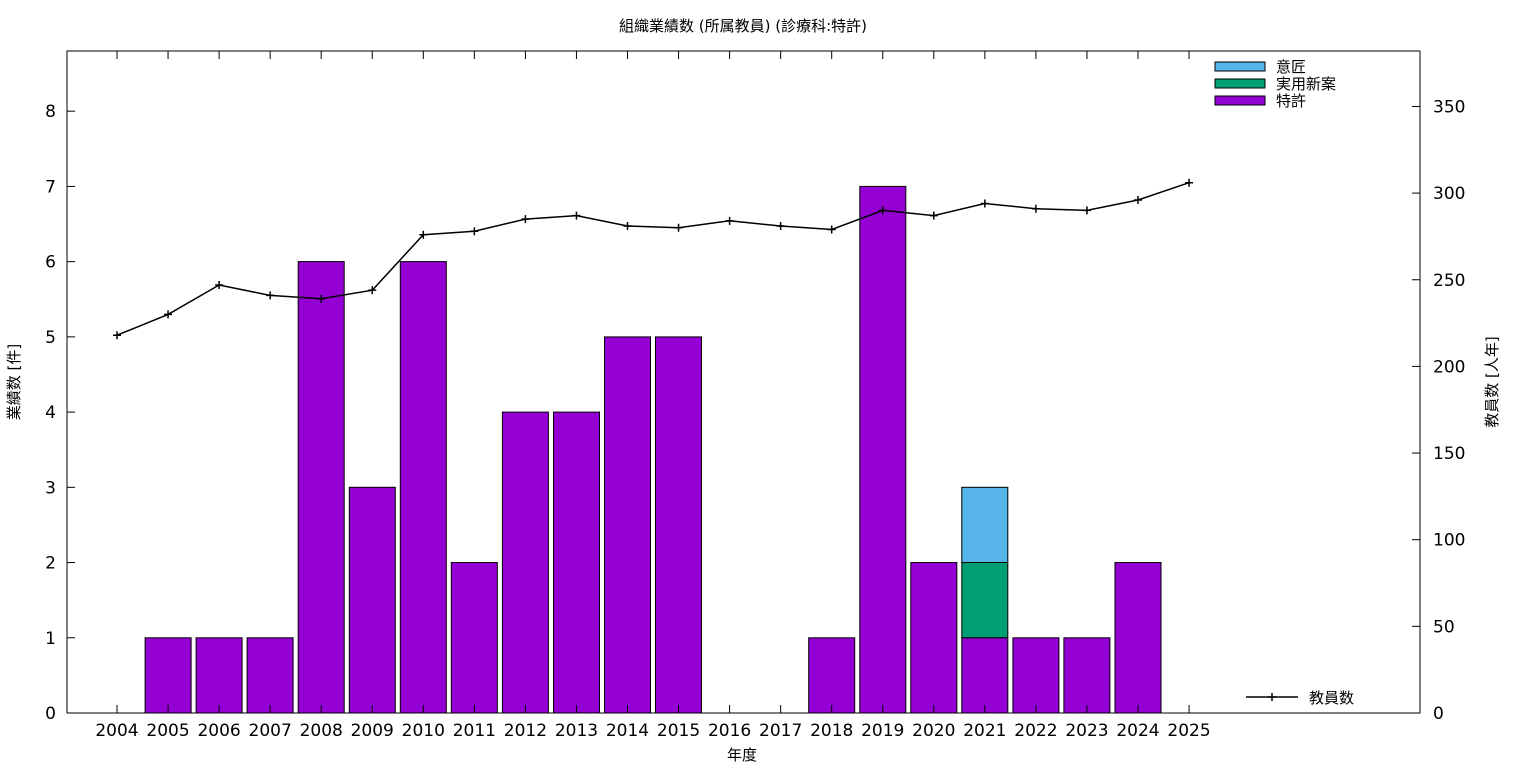 This screenshot has height=768, width=1536. Describe the element at coordinates (50, 338) in the screenshot. I see `y-tick-label-5: 5` at that location.